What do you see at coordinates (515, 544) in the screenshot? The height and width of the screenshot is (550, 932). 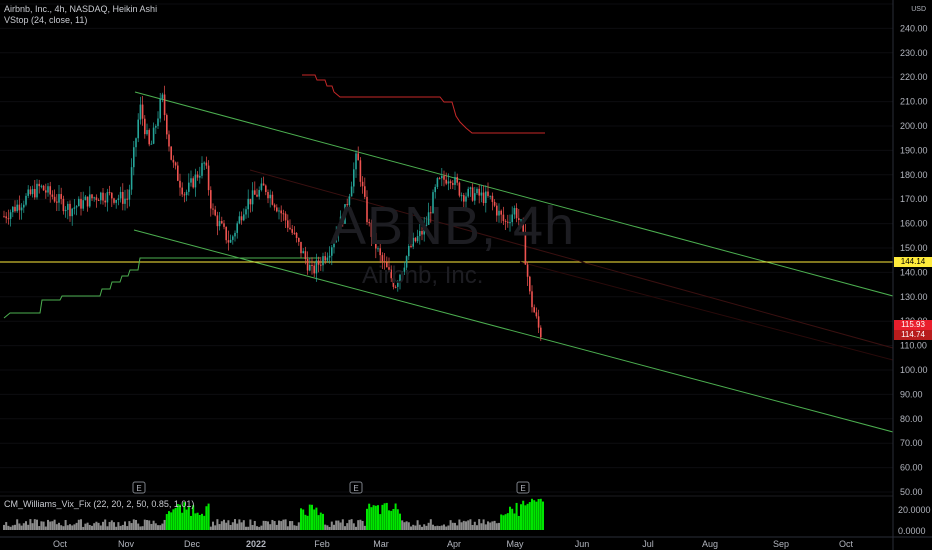 I see `time-axis-tick: May` at bounding box center [515, 544].